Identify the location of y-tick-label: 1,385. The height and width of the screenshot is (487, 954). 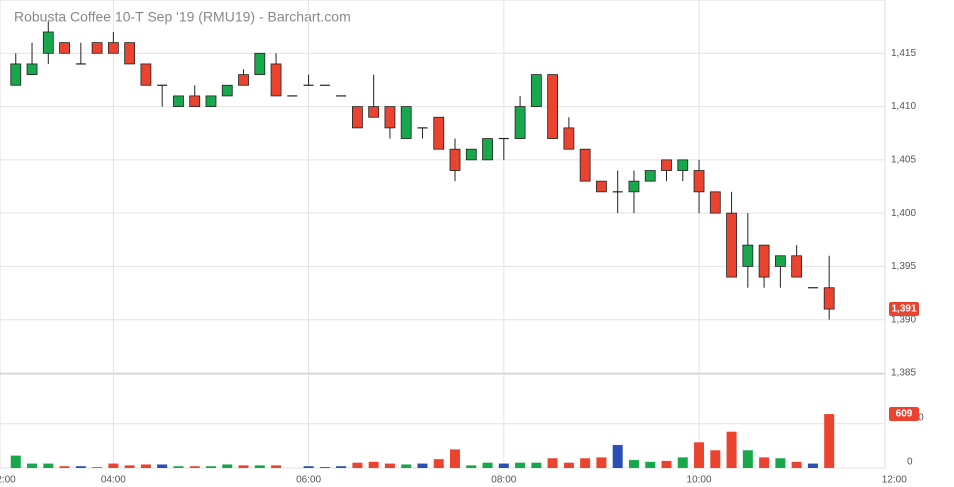
(903, 373).